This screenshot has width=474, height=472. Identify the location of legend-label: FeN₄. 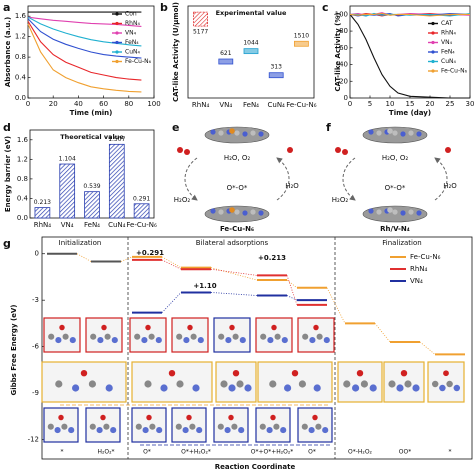
(448, 52).